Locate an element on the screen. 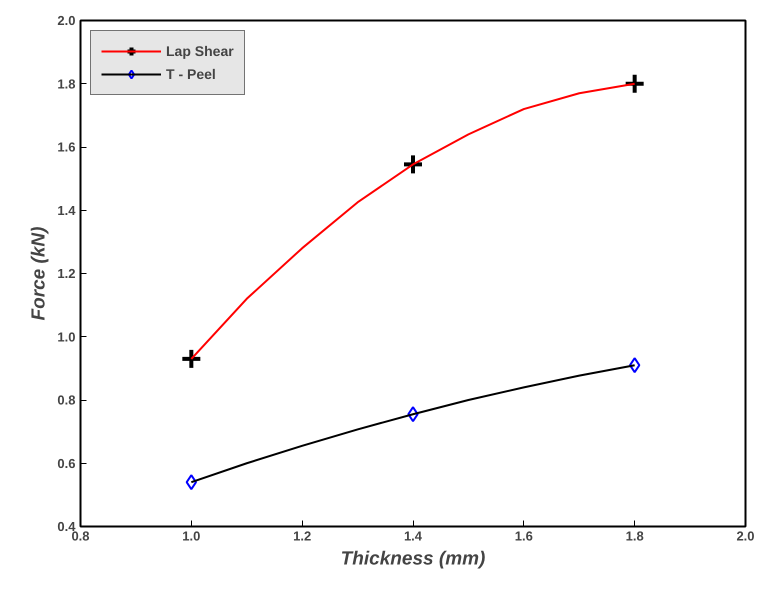 The image size is (779, 590). y-axis-title: Force (kN) is located at coordinates (39, 273).